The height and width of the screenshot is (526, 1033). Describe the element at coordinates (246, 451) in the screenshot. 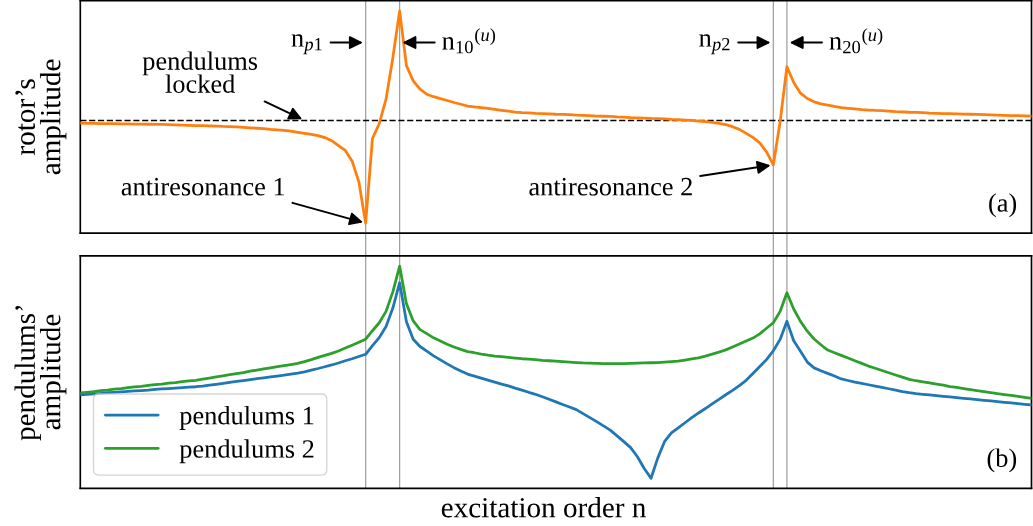

I see `legend-label: pendulums 2` at that location.